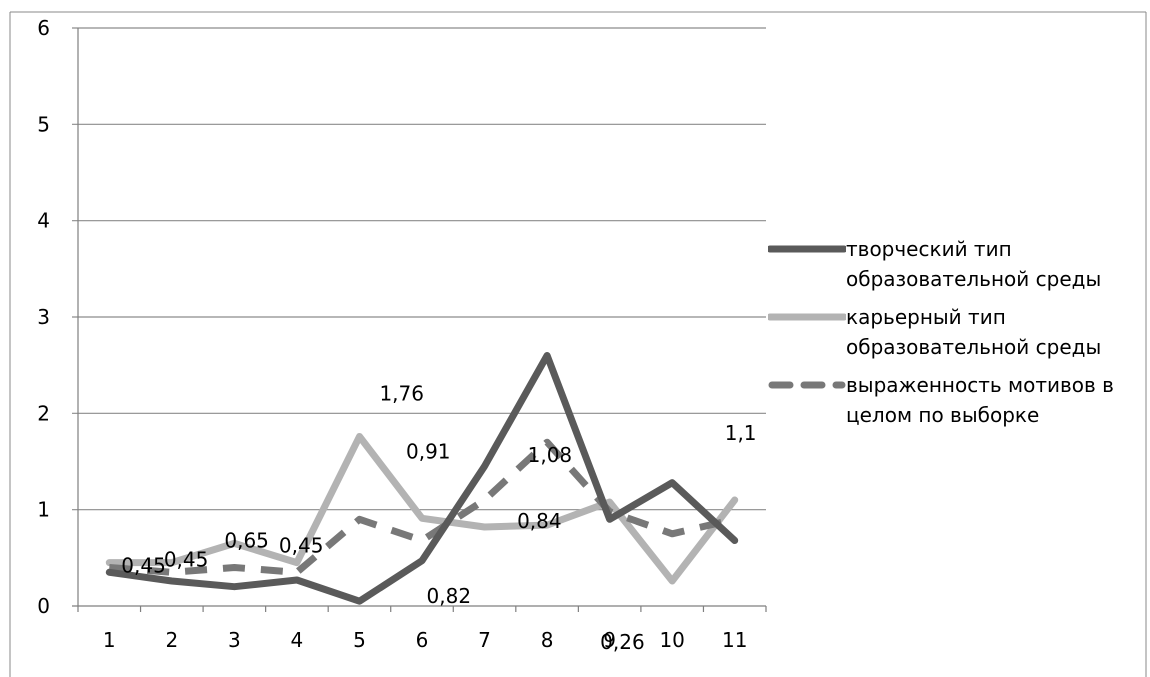  I want to click on y-tick-label: 4, so click(43, 221).